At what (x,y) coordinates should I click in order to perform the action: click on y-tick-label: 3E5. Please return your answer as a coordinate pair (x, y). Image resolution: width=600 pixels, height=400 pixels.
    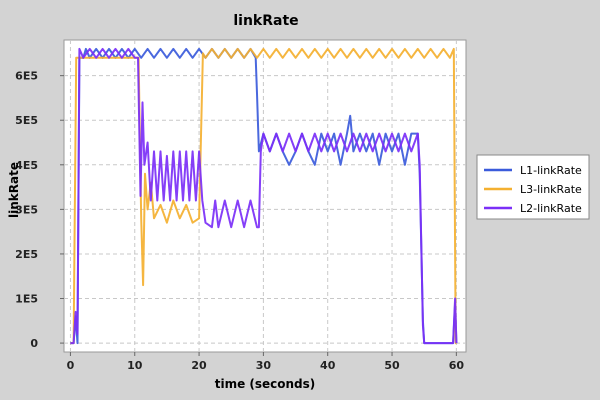
    Looking at the image, I should click on (26, 209).